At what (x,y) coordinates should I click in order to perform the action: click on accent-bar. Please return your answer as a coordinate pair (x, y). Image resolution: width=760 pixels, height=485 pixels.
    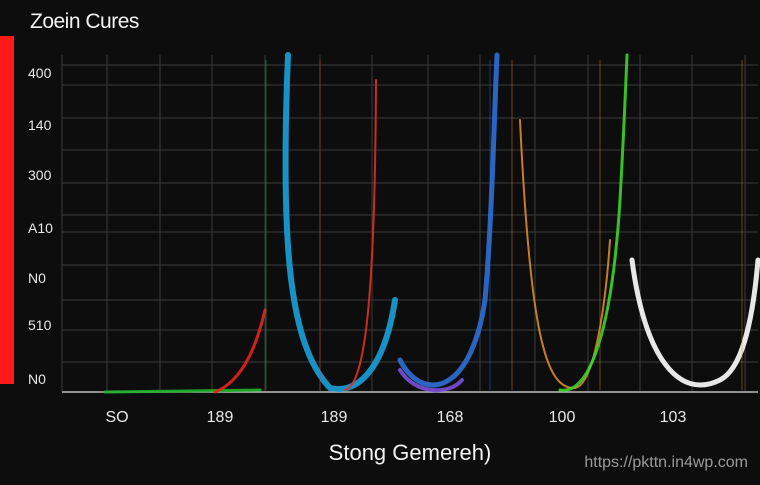
    Looking at the image, I should click on (7, 210).